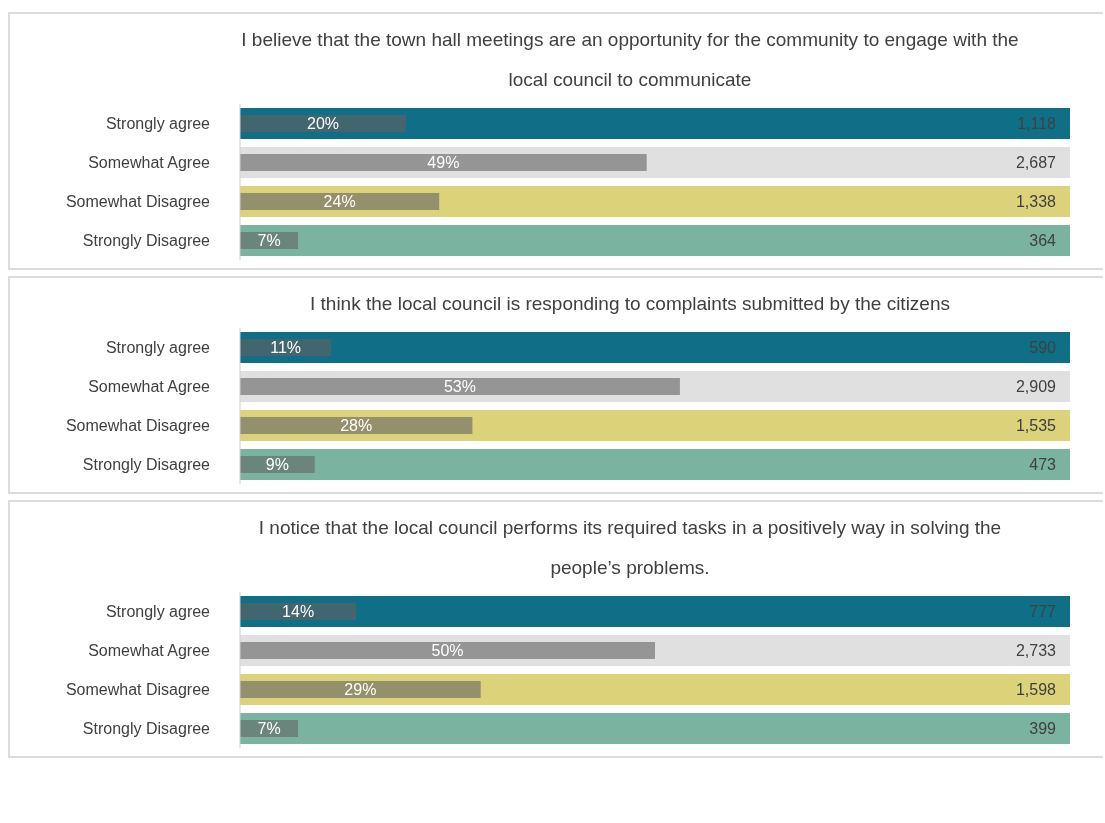 This screenshot has height=823, width=1105. I want to click on data-label: 24%, so click(339, 202).